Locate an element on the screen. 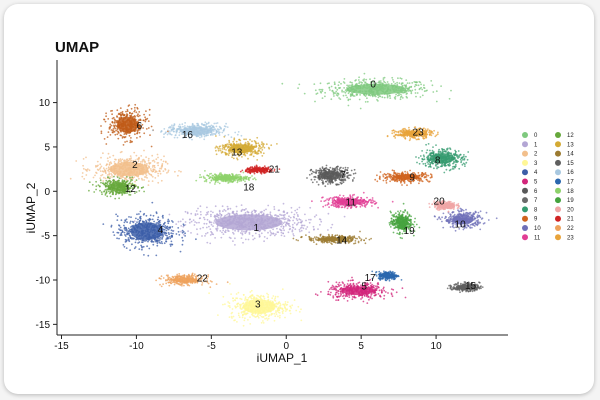 The image size is (600, 400). cluster-1-core is located at coordinates (249, 222).